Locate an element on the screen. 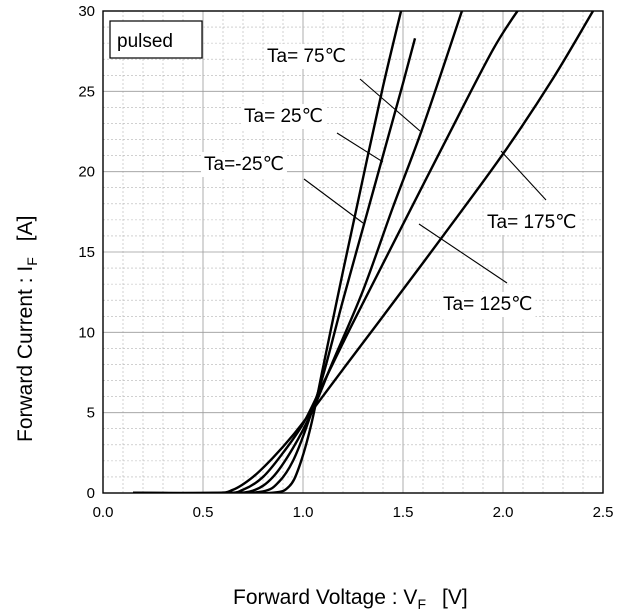 The image size is (625, 611). y-tick-label: 15 is located at coordinates (86, 252).